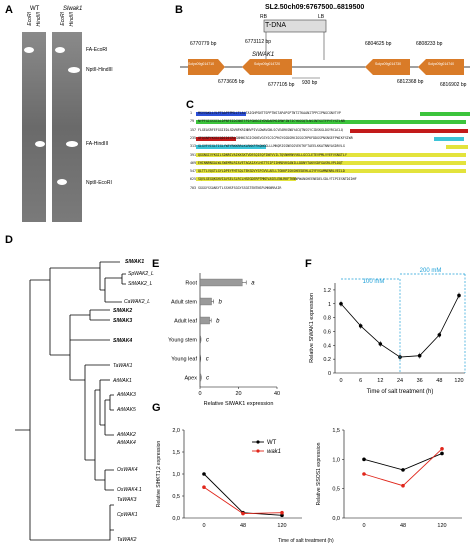 This screenshot has height=550, width=475. What do you see at coordinates (176, 475) in the screenshot?
I see `y-tick-label: 1,0` at bounding box center [176, 475].